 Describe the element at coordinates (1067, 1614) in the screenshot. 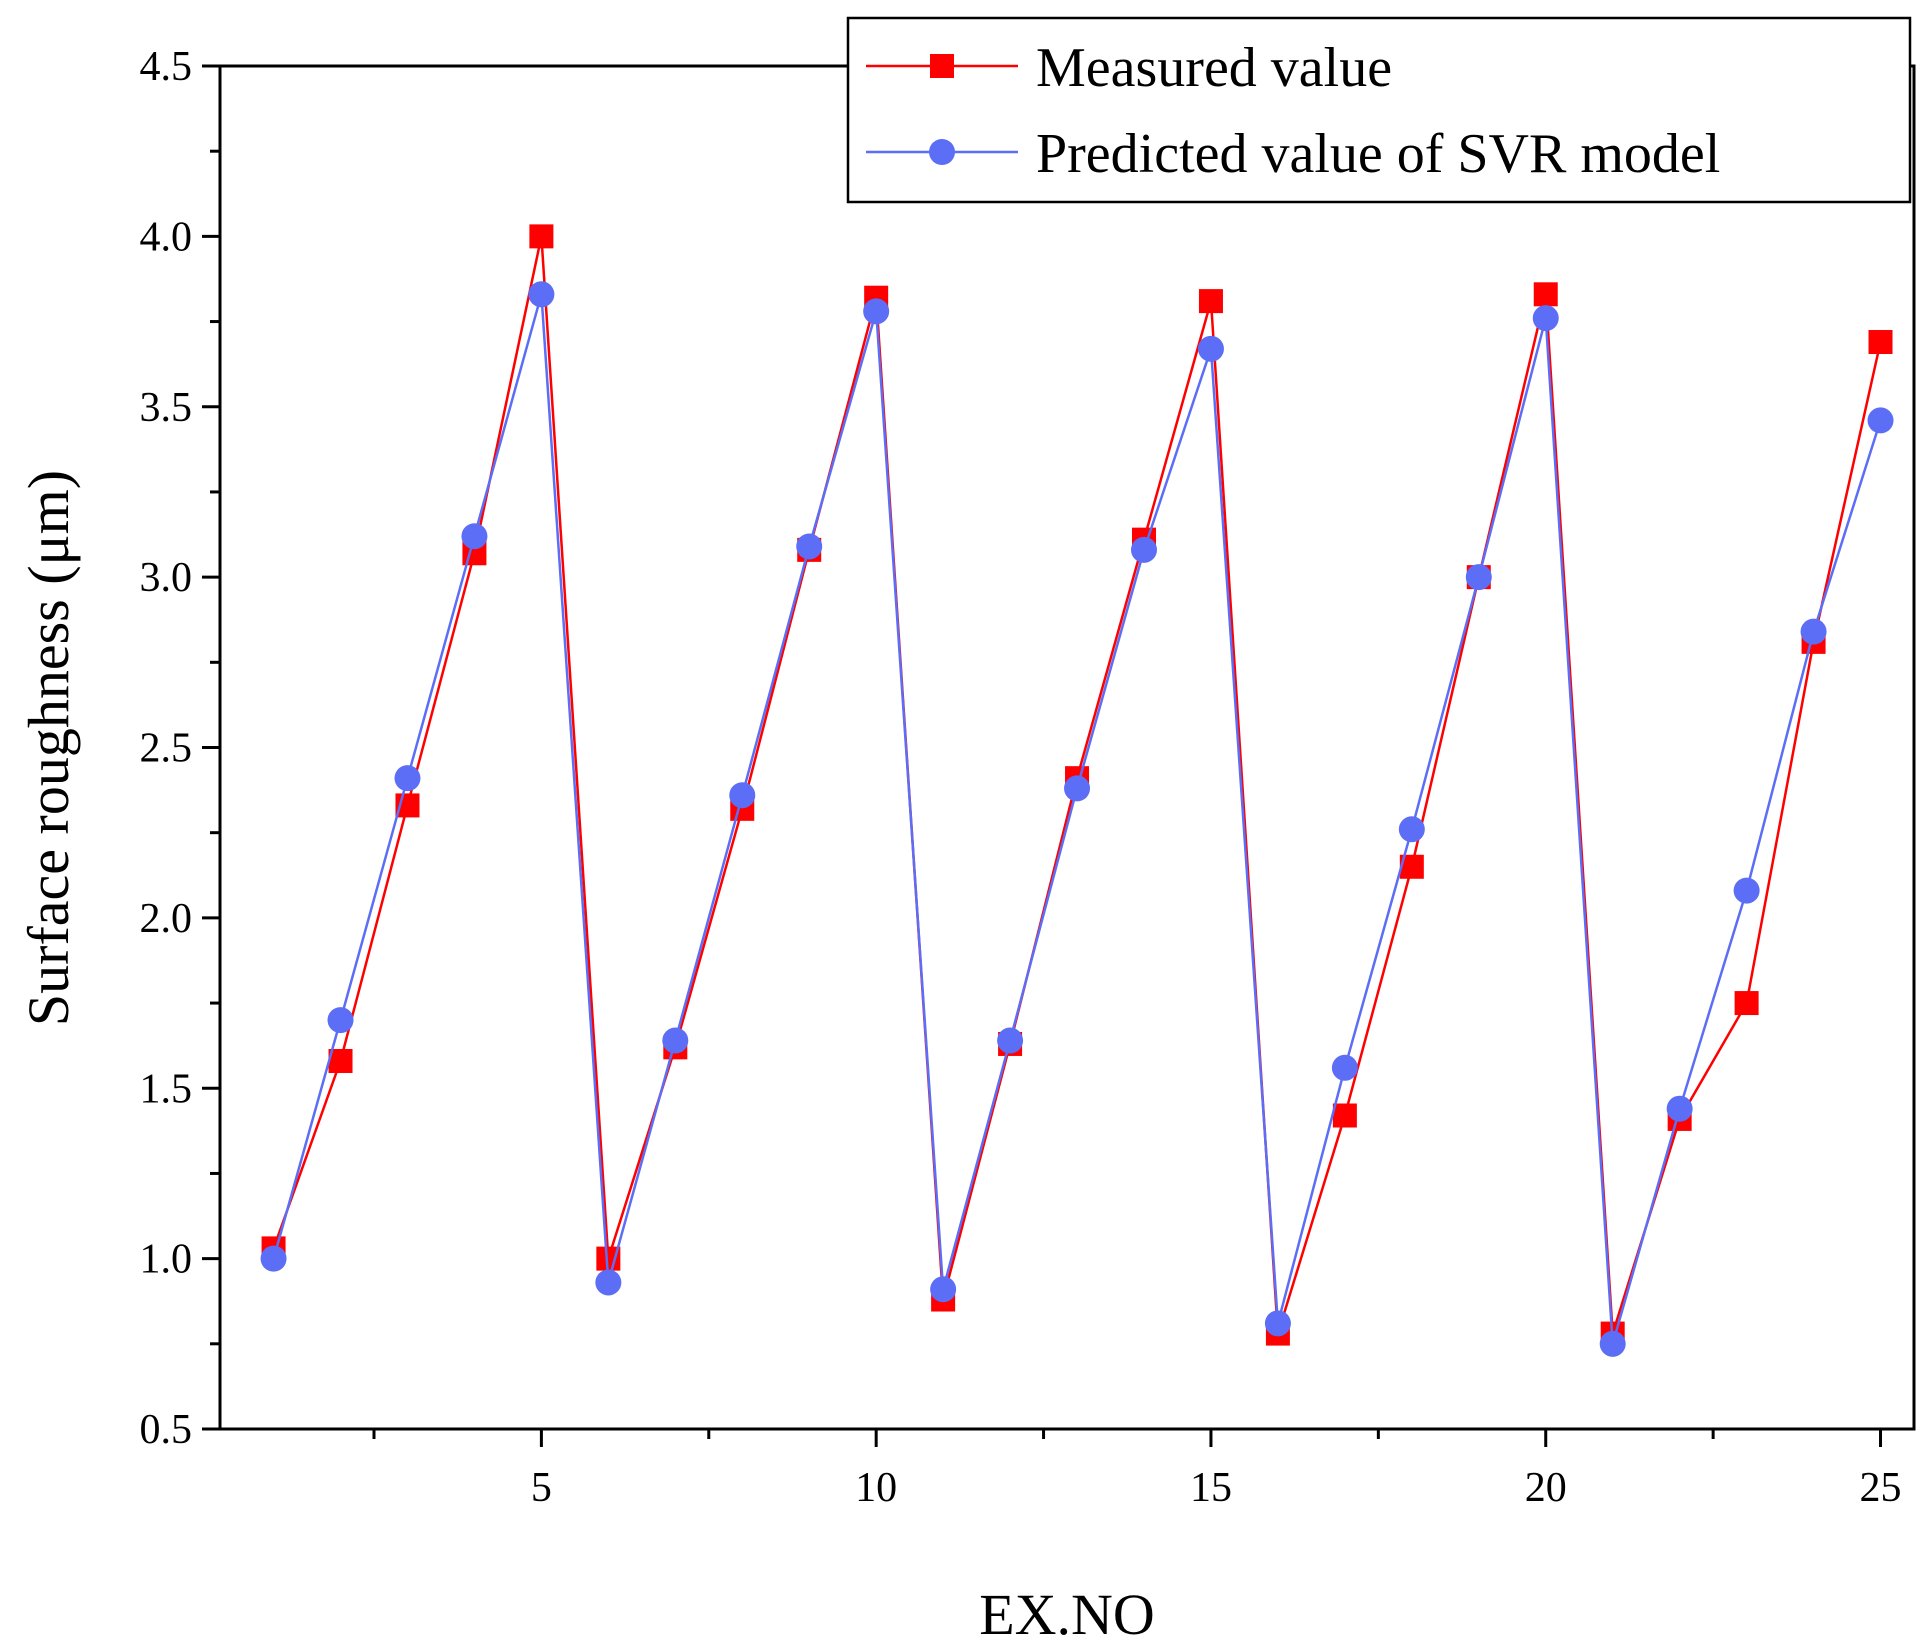

I see `x-axis-title: EX.NO` at that location.